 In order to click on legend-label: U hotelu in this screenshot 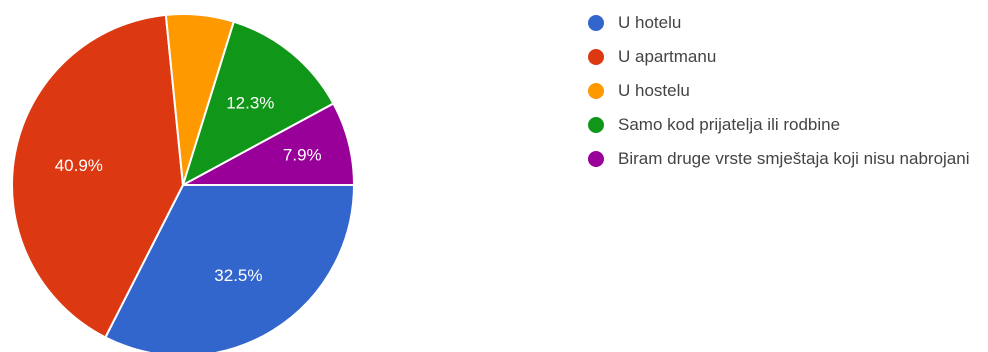, I will do `click(650, 22)`.